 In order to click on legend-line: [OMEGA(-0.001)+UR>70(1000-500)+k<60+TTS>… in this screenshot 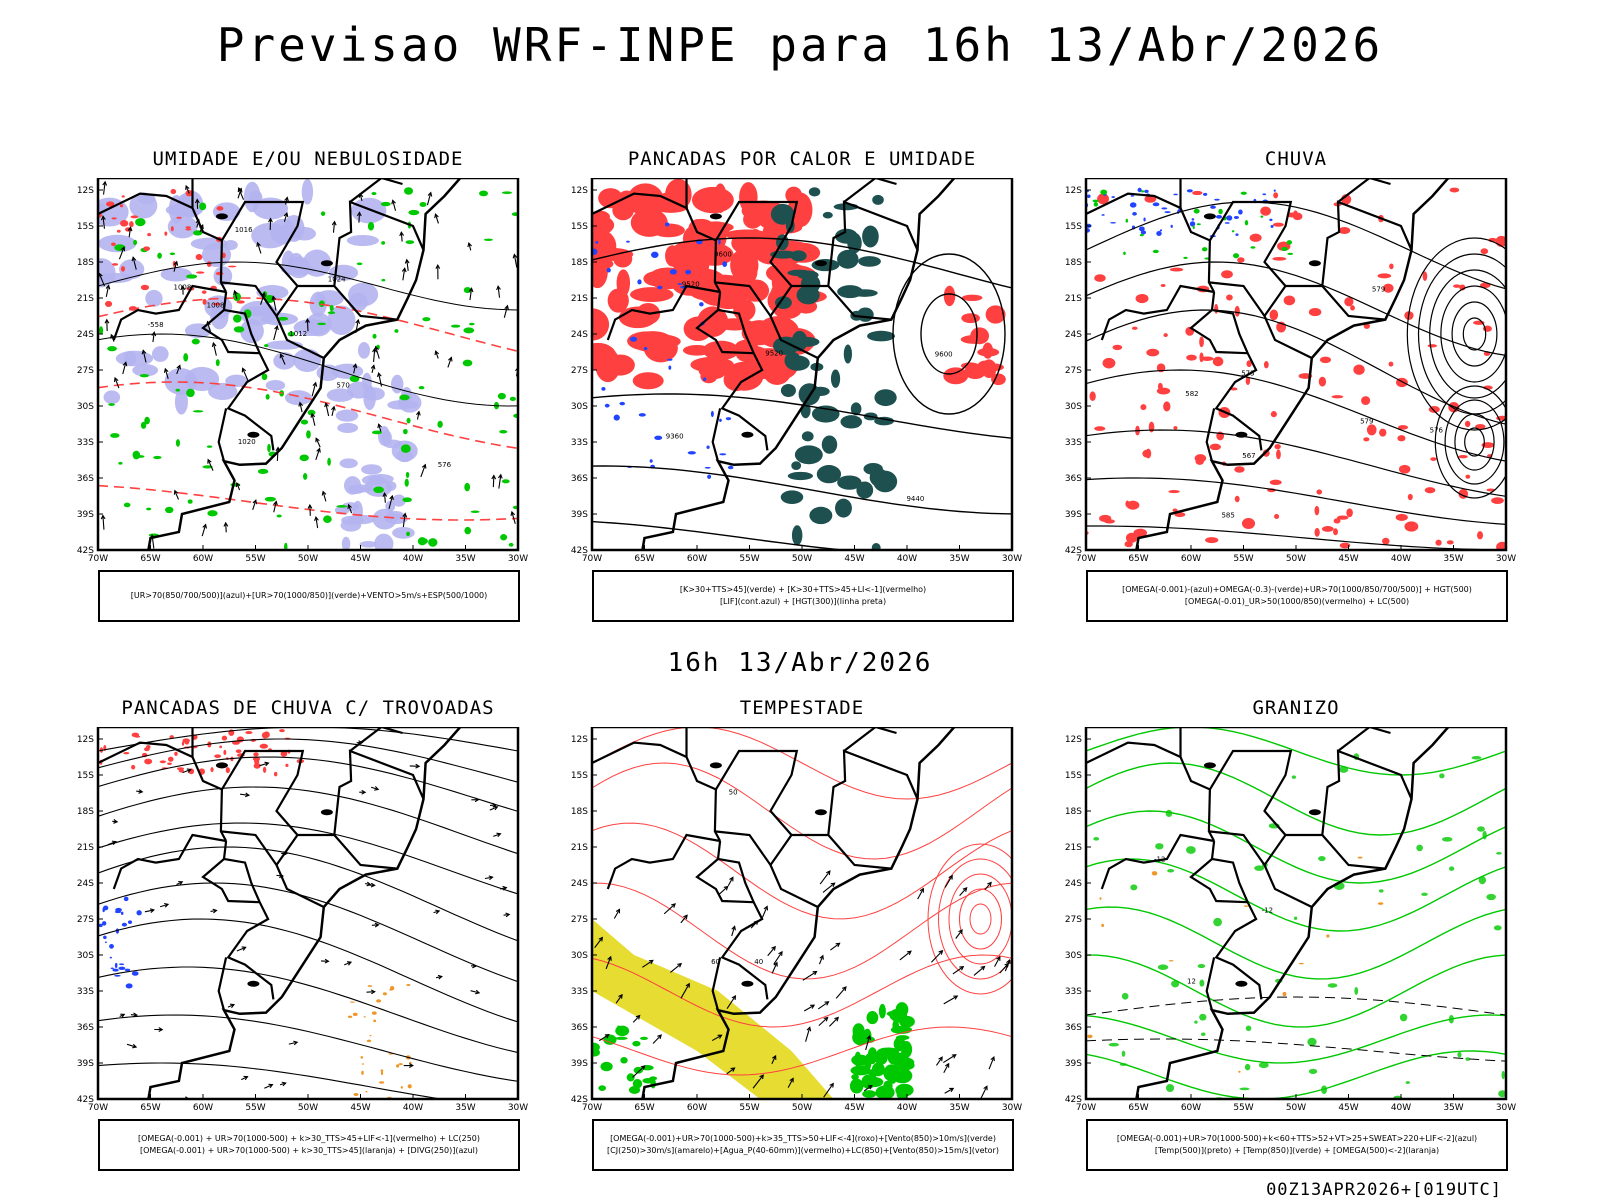, I will do `click(1297, 1138)`.